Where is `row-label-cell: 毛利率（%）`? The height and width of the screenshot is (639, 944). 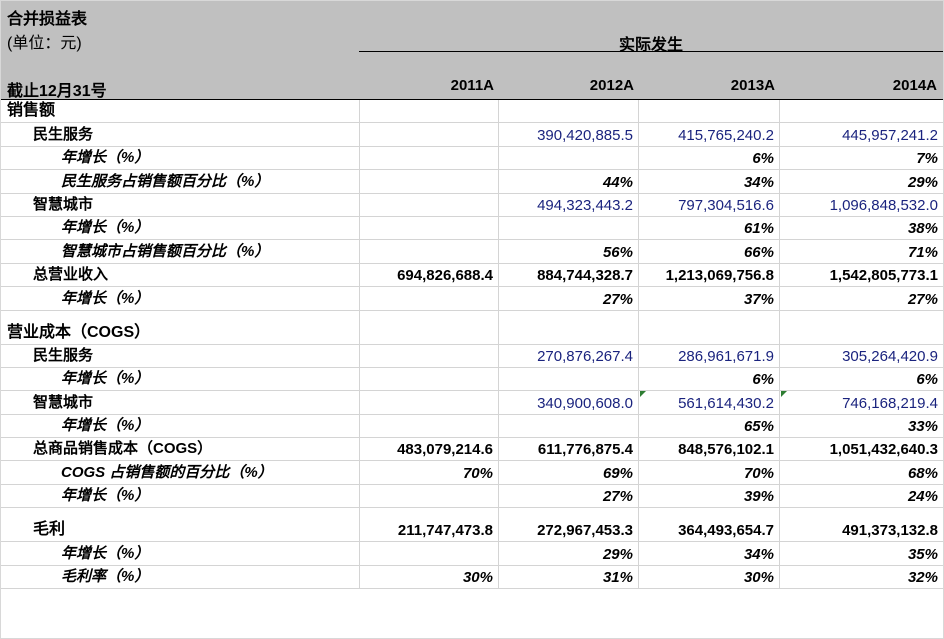
row-label-cell: 毛利率（%） is located at coordinates (180, 577).